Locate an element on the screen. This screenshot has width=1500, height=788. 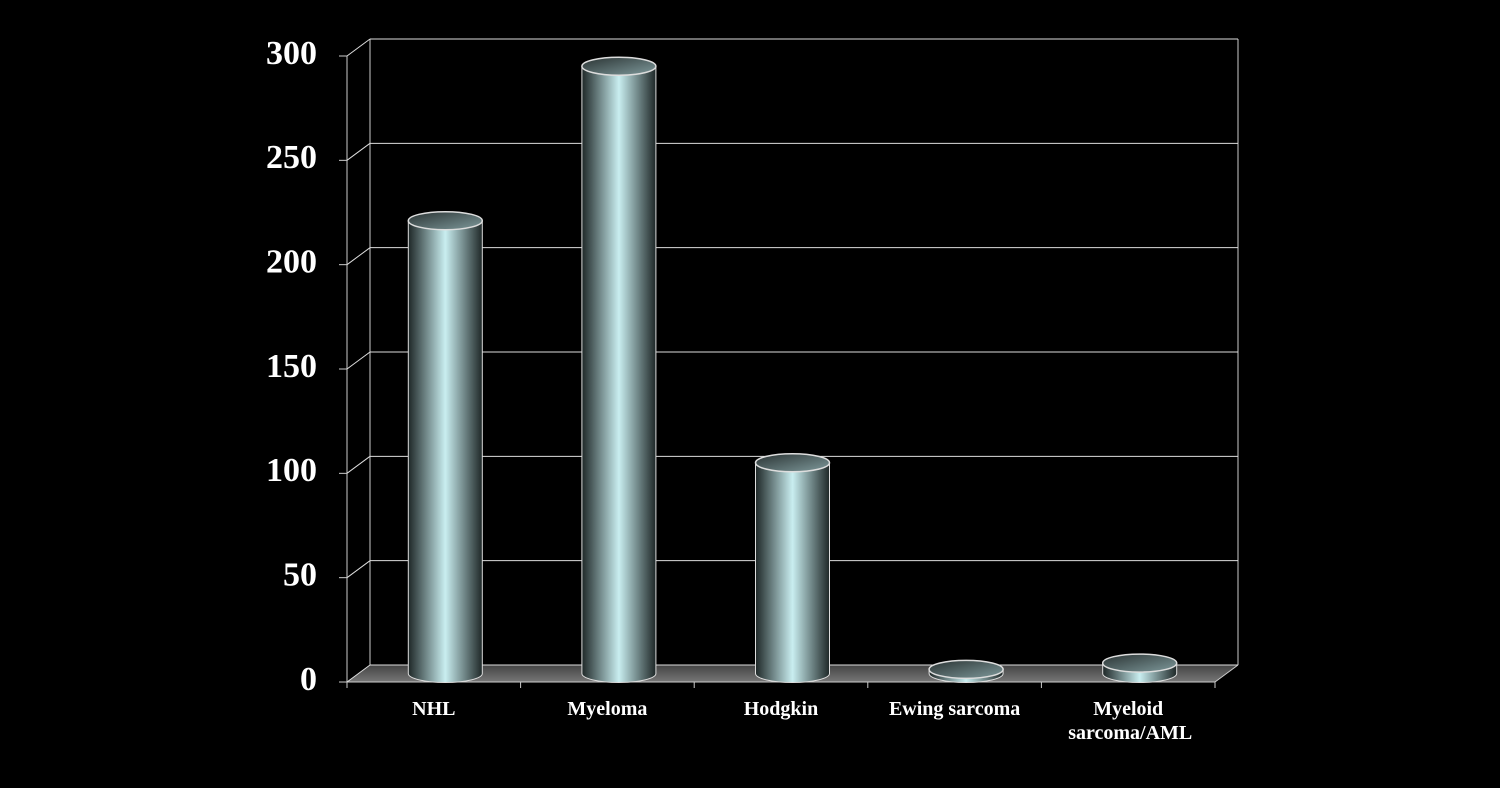
x-tick-label: Myeloid sarcoma/AML is located at coordinates (1130, 721).